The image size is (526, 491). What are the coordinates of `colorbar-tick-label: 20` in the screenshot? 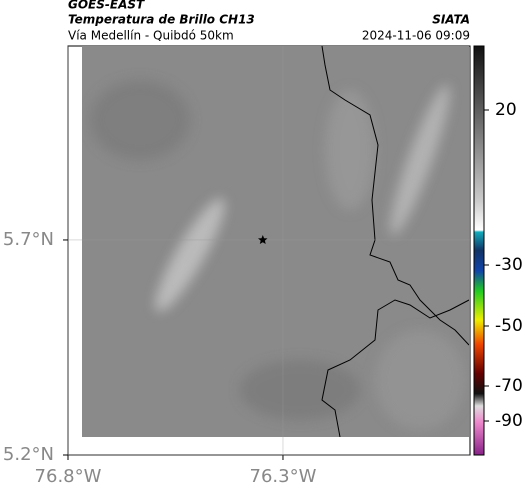 It's located at (506, 110).